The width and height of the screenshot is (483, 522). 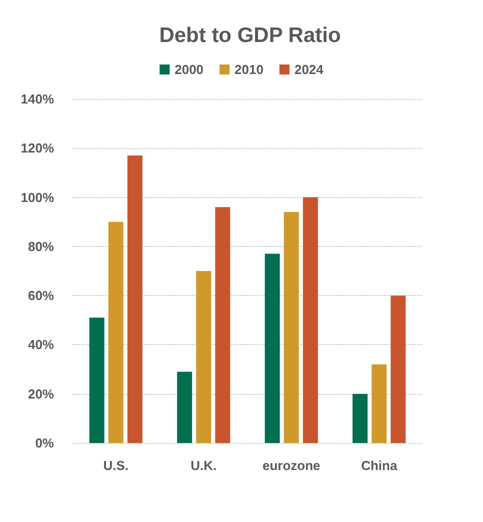 I want to click on y-tick-label: 0%, so click(x=44, y=443).